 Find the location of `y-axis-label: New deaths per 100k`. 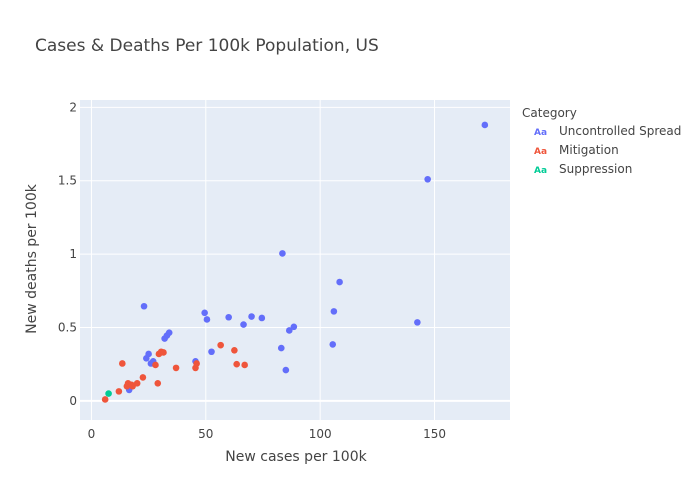

y-axis-label: New deaths per 100k is located at coordinates (32, 258).